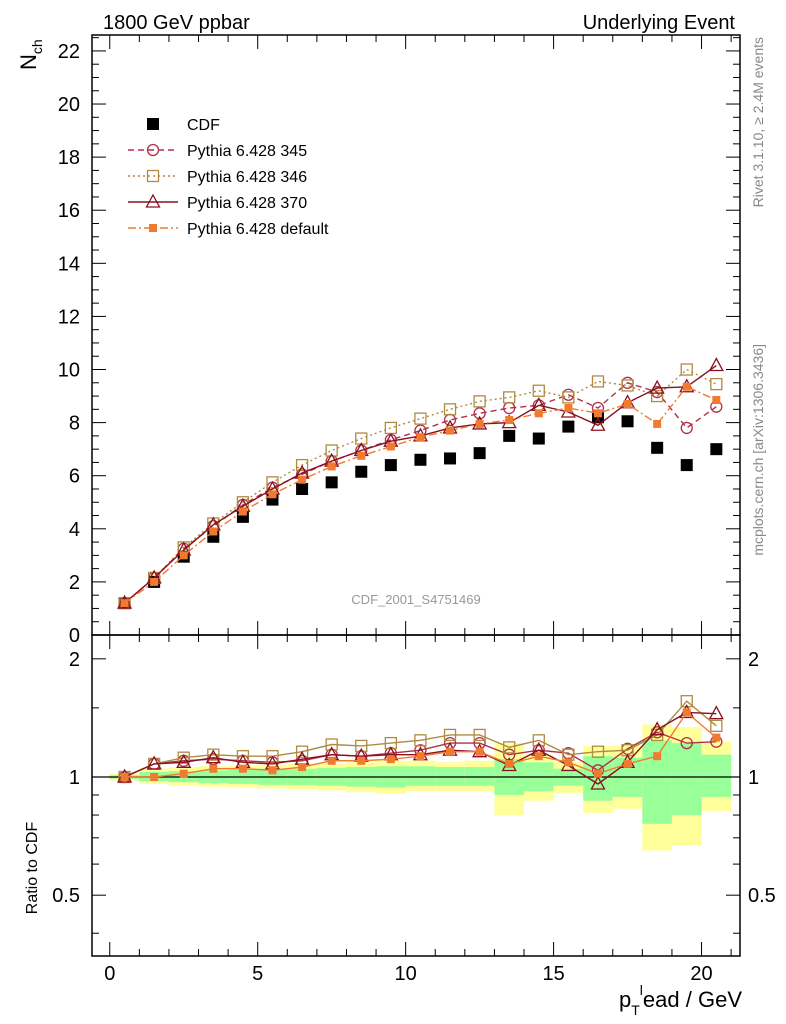 This screenshot has height=1024, width=786. I want to click on x-axis-label-tail: ead / GeV, so click(692, 999).